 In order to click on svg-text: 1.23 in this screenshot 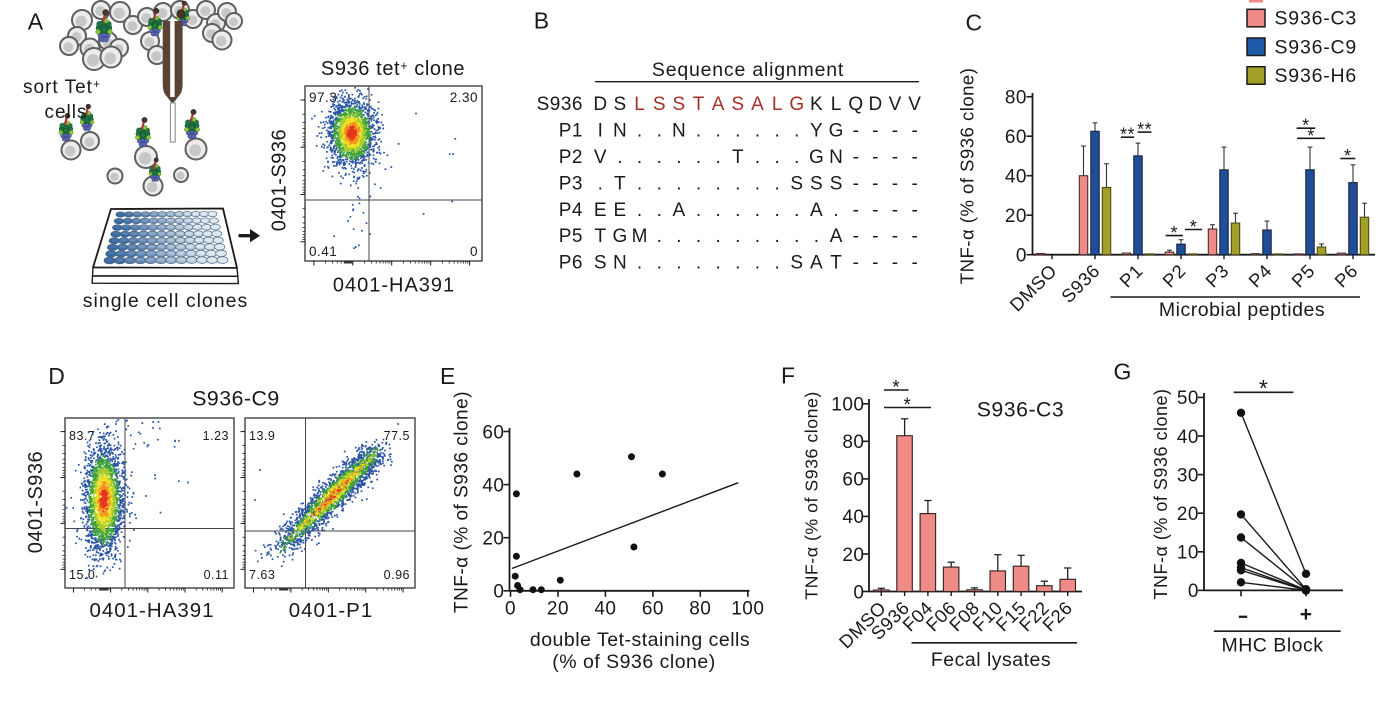, I will do `click(216, 436)`.